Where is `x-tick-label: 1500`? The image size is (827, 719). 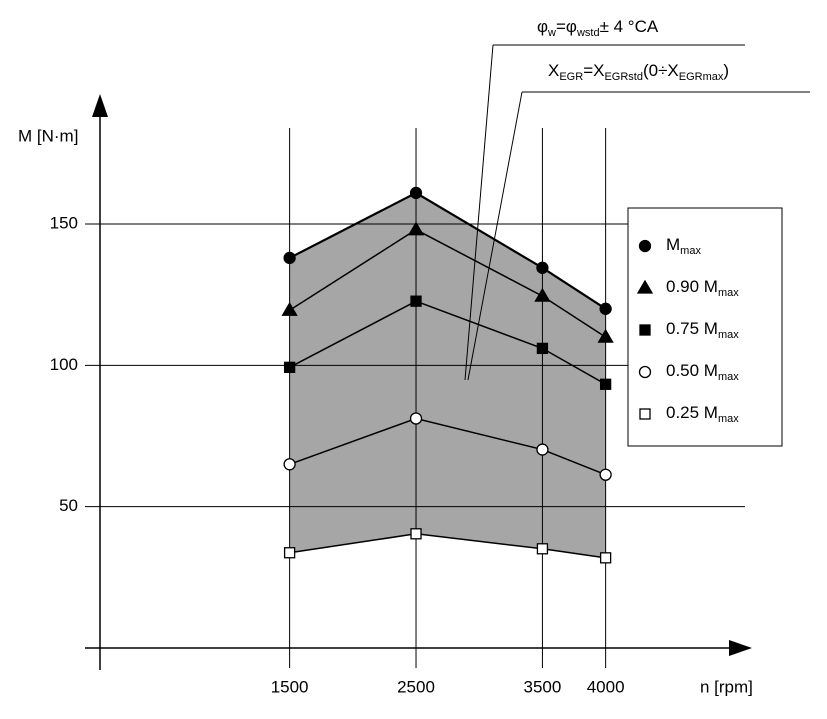
x-tick-label: 1500 is located at coordinates (290, 686).